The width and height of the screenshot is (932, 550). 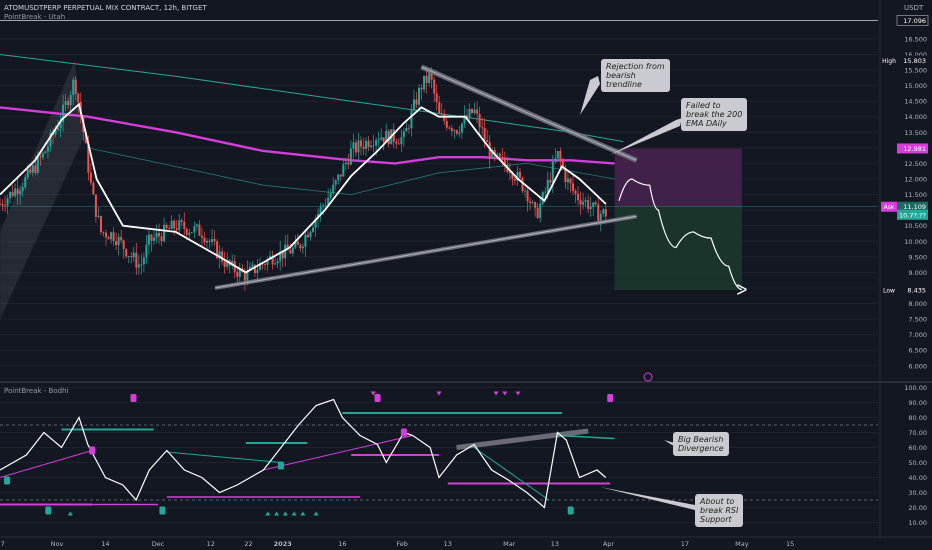 I want to click on price-tick-label: 15.000, so click(x=915, y=86).